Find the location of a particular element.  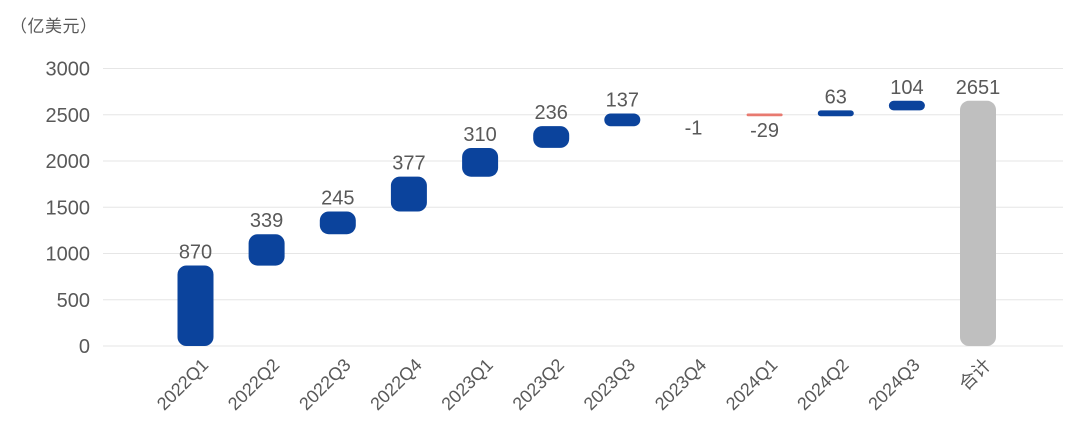

y-tick-label-3000: 3000 is located at coordinates (68, 70).